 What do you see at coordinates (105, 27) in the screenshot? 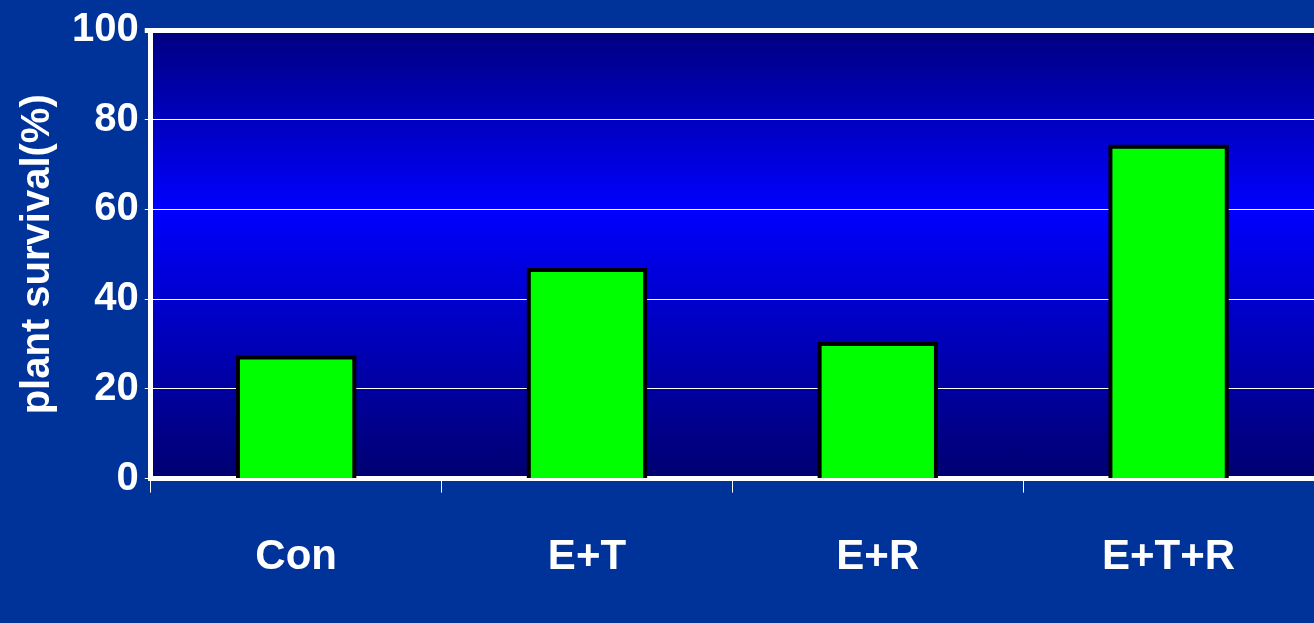
I see `y-tick-label: 100` at bounding box center [105, 27].